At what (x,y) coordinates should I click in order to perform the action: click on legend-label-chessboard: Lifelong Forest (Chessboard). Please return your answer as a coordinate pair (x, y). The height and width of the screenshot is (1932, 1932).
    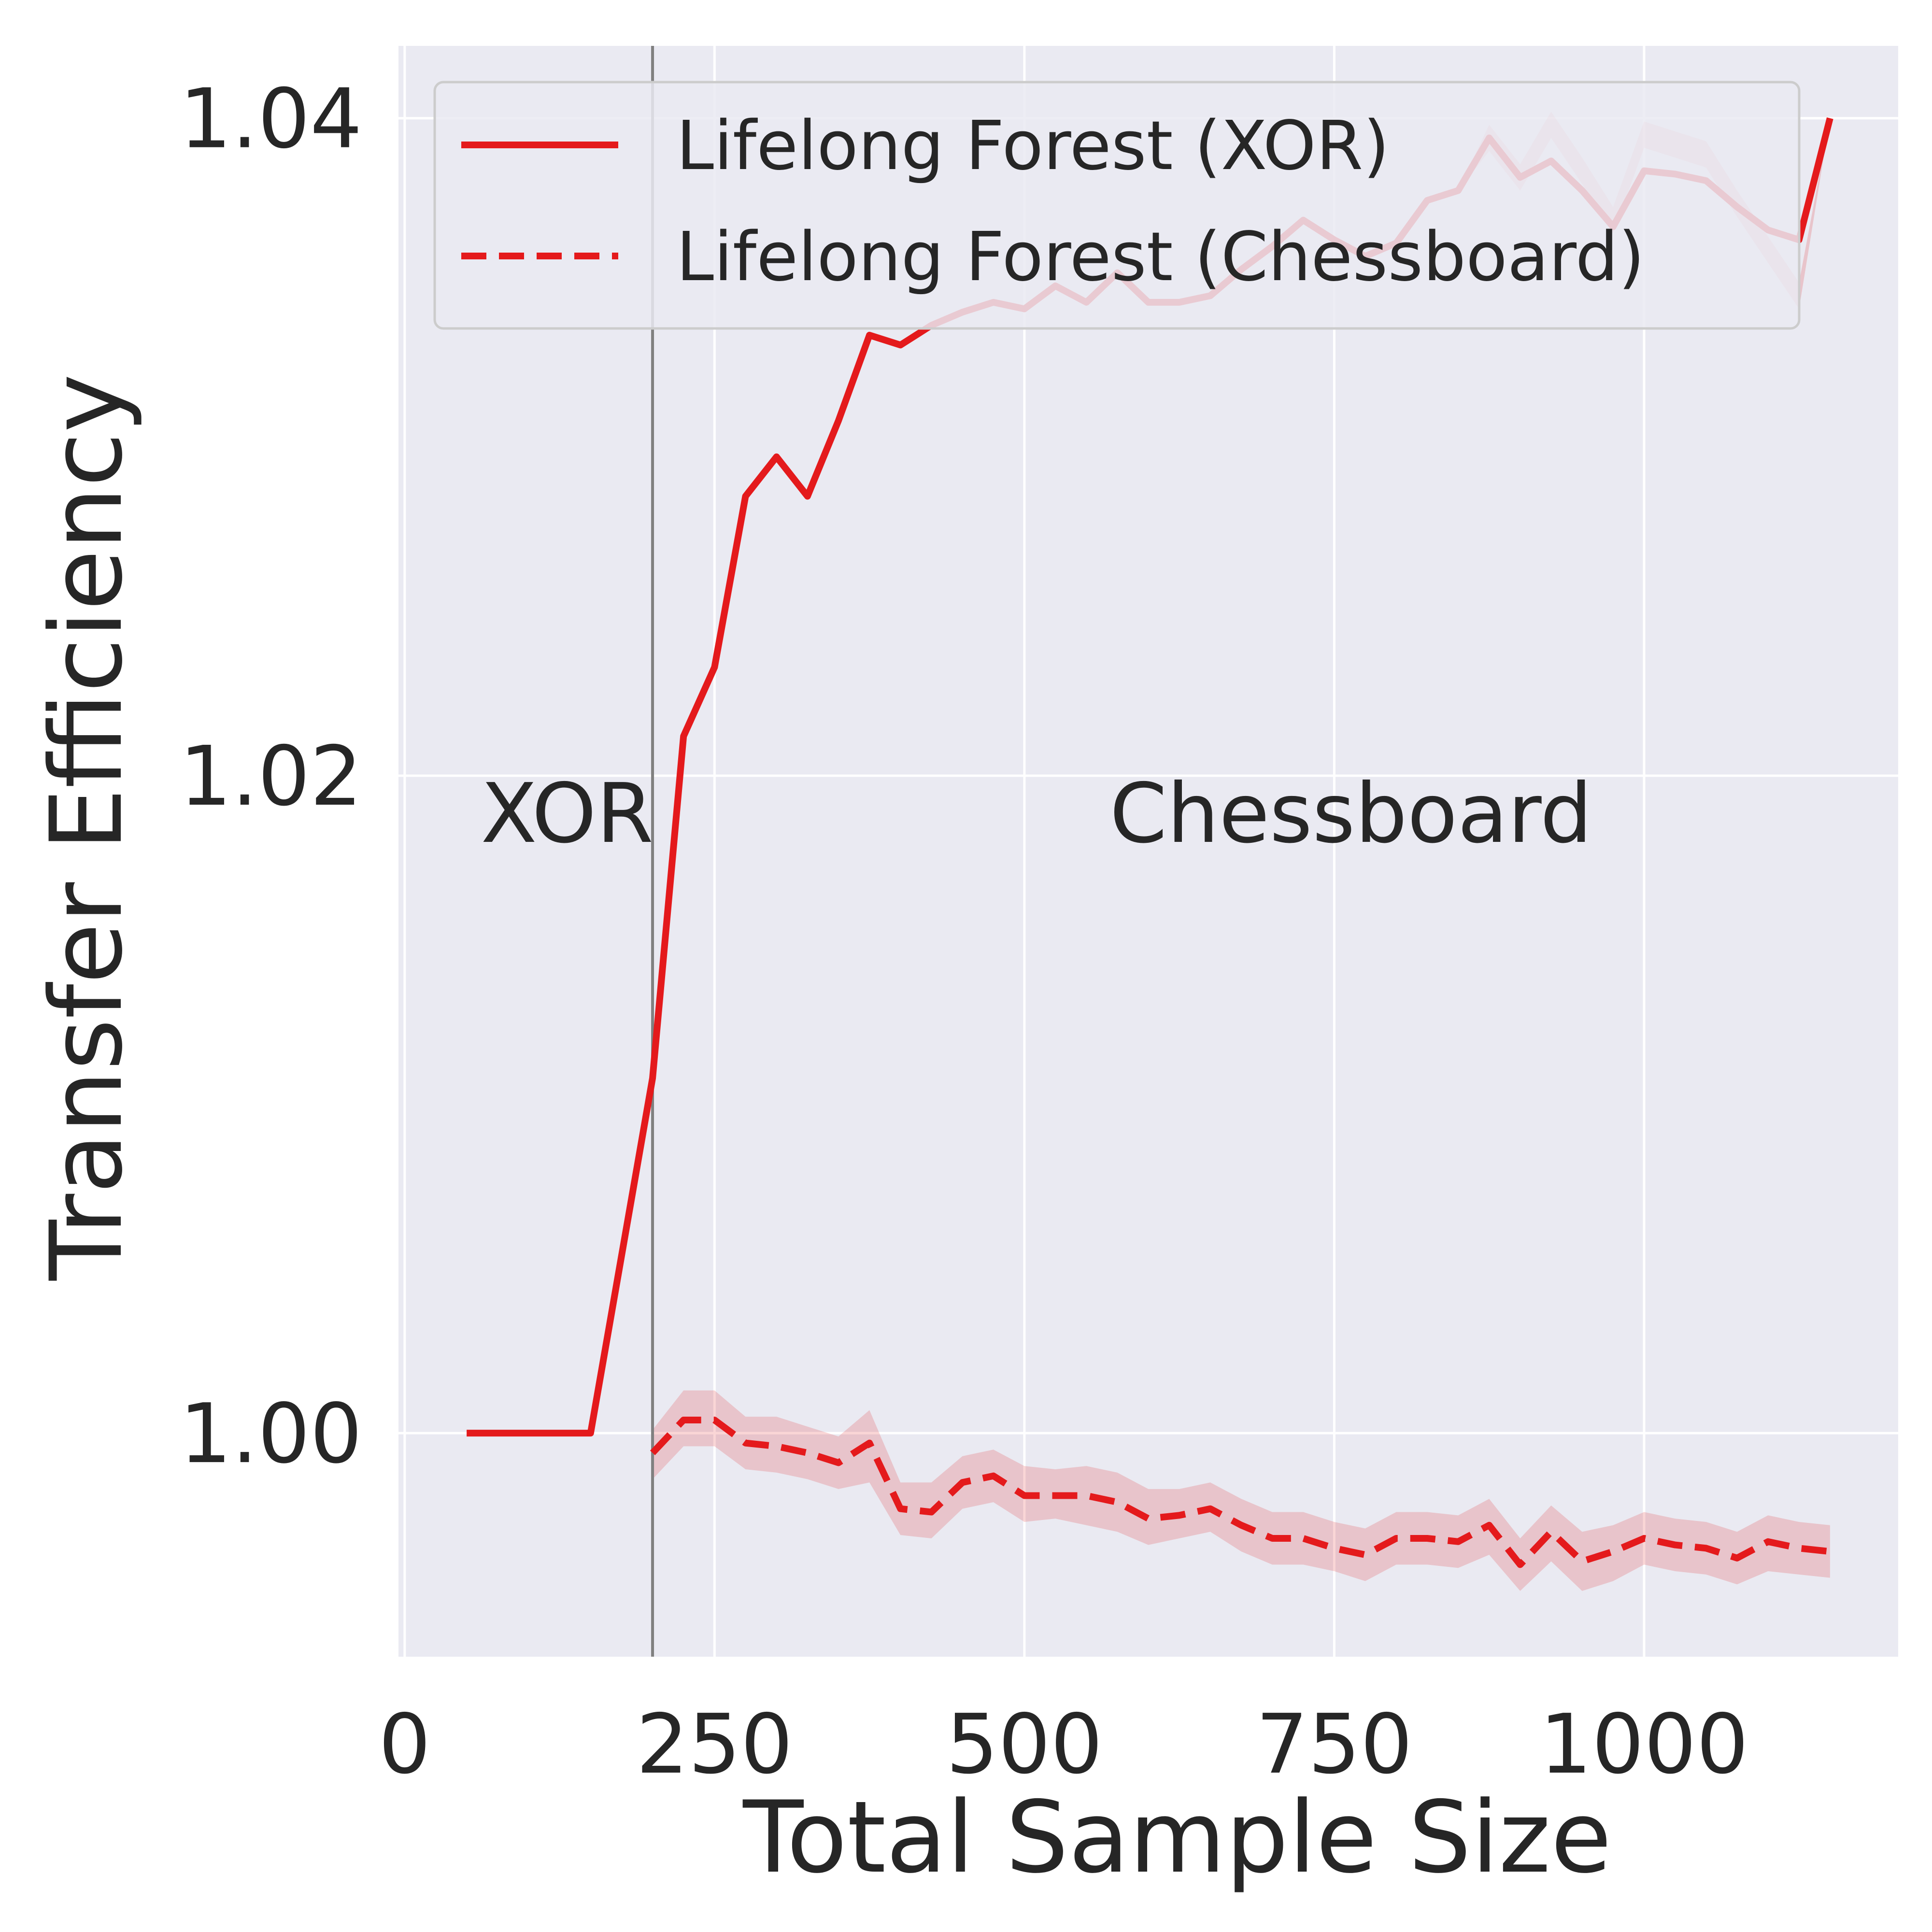
    Looking at the image, I should click on (1160, 257).